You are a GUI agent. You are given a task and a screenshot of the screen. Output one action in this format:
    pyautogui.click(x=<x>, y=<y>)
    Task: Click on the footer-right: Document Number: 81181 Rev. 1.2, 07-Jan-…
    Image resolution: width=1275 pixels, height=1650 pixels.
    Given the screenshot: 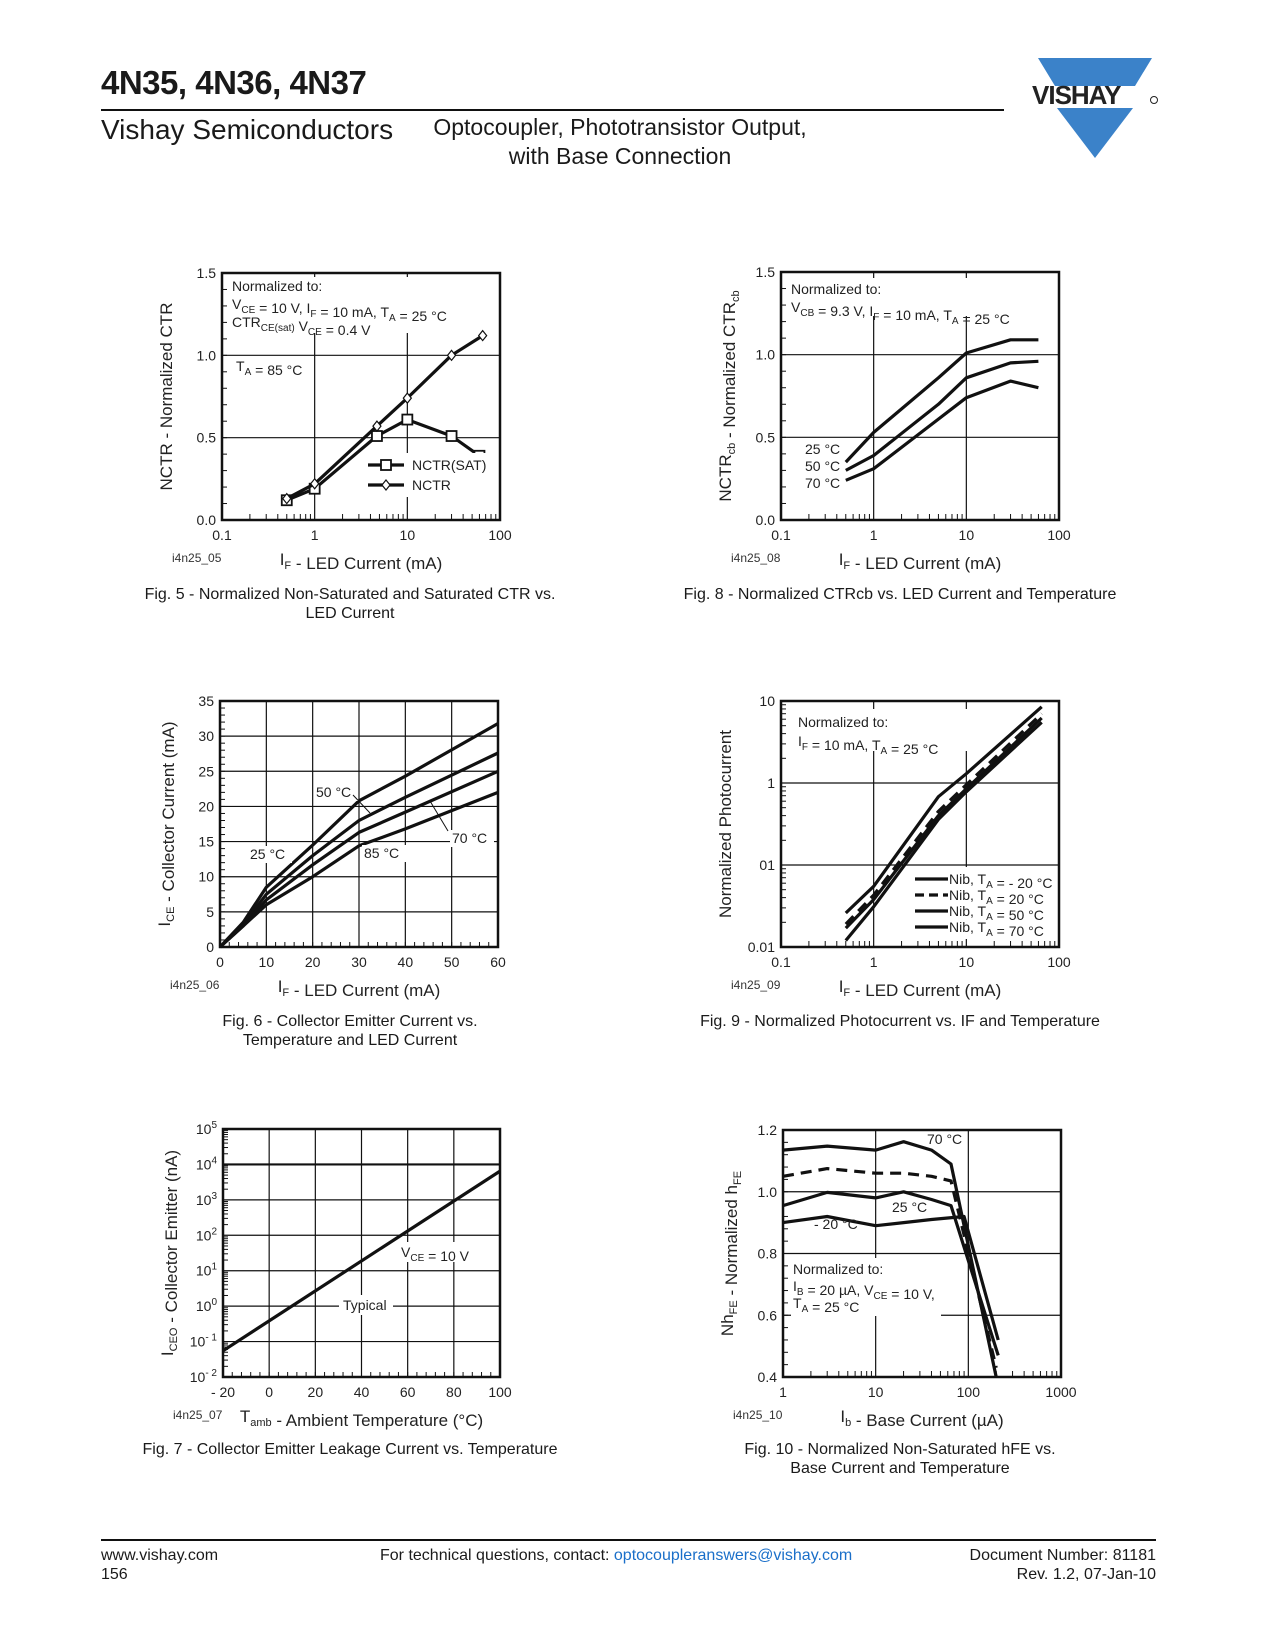 What is the action you would take?
    pyautogui.click(x=1063, y=1565)
    